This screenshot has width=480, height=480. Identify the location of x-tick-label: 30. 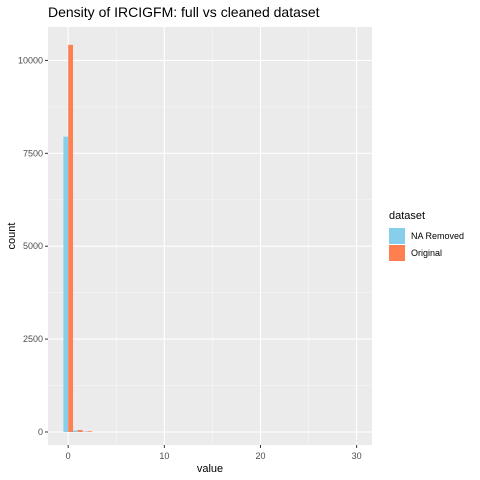
(357, 456).